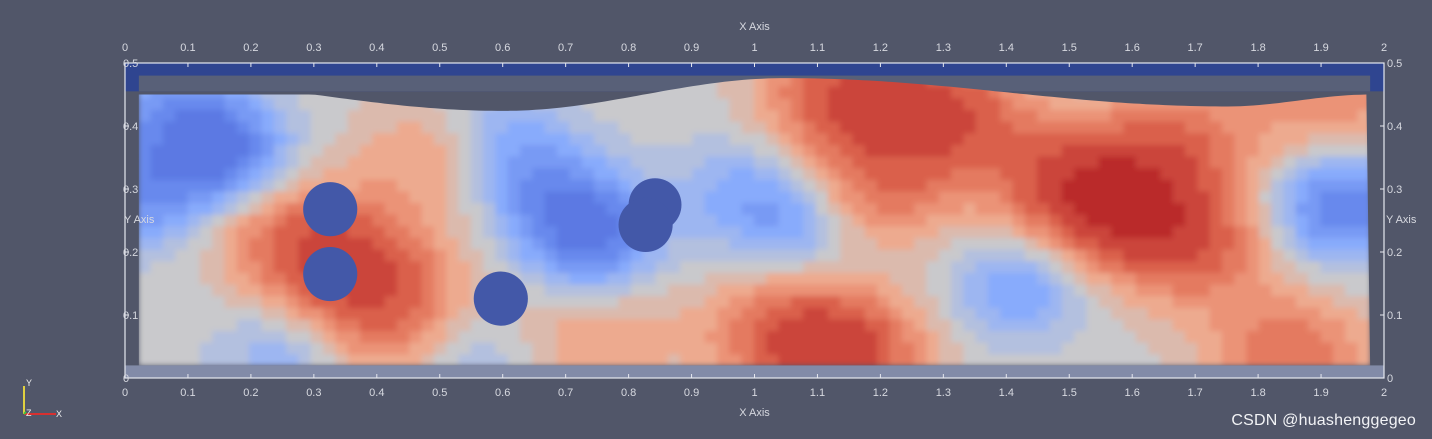 The image size is (1432, 439). What do you see at coordinates (42, 398) in the screenshot?
I see `orientation-axes-icon: Y X Z` at bounding box center [42, 398].